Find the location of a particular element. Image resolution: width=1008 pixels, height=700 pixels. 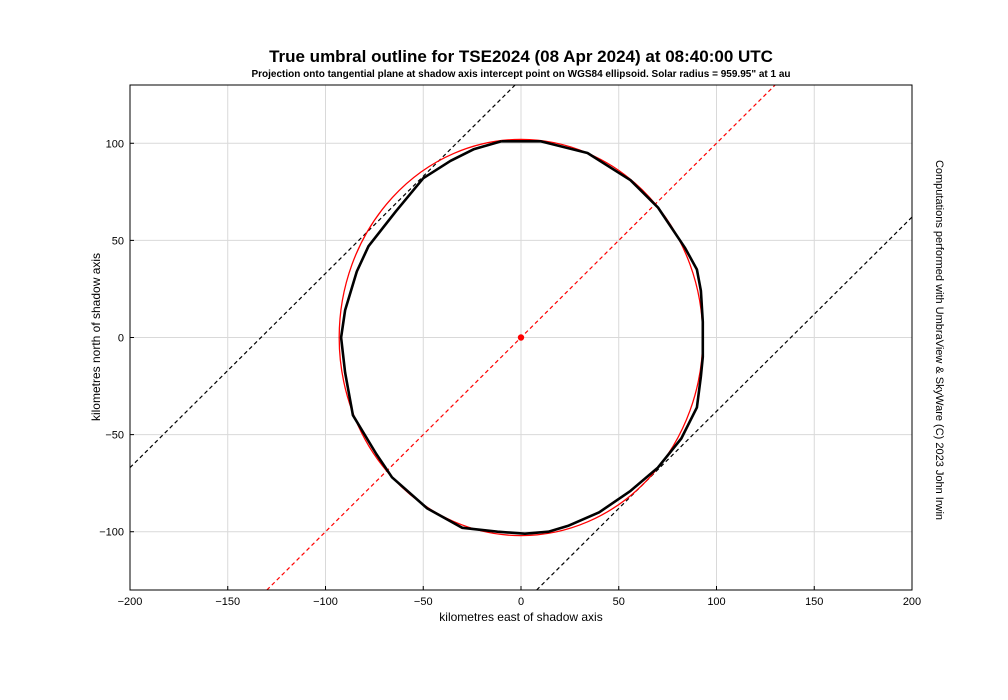

x-tick-label: 0 is located at coordinates (521, 602).